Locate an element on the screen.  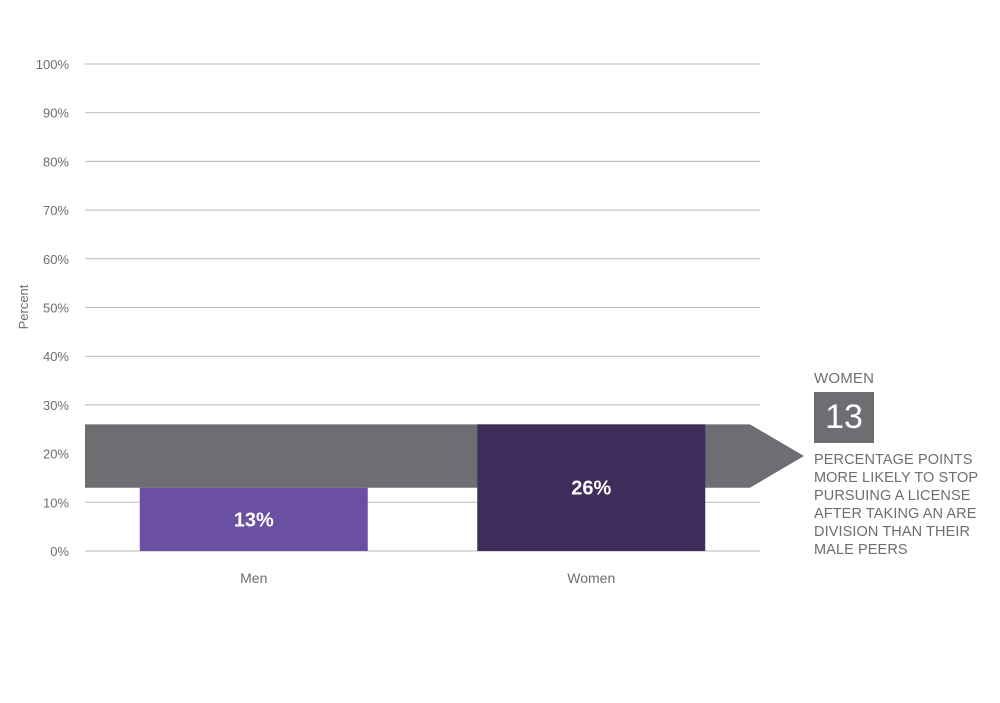
bar-men is located at coordinates (253, 519).